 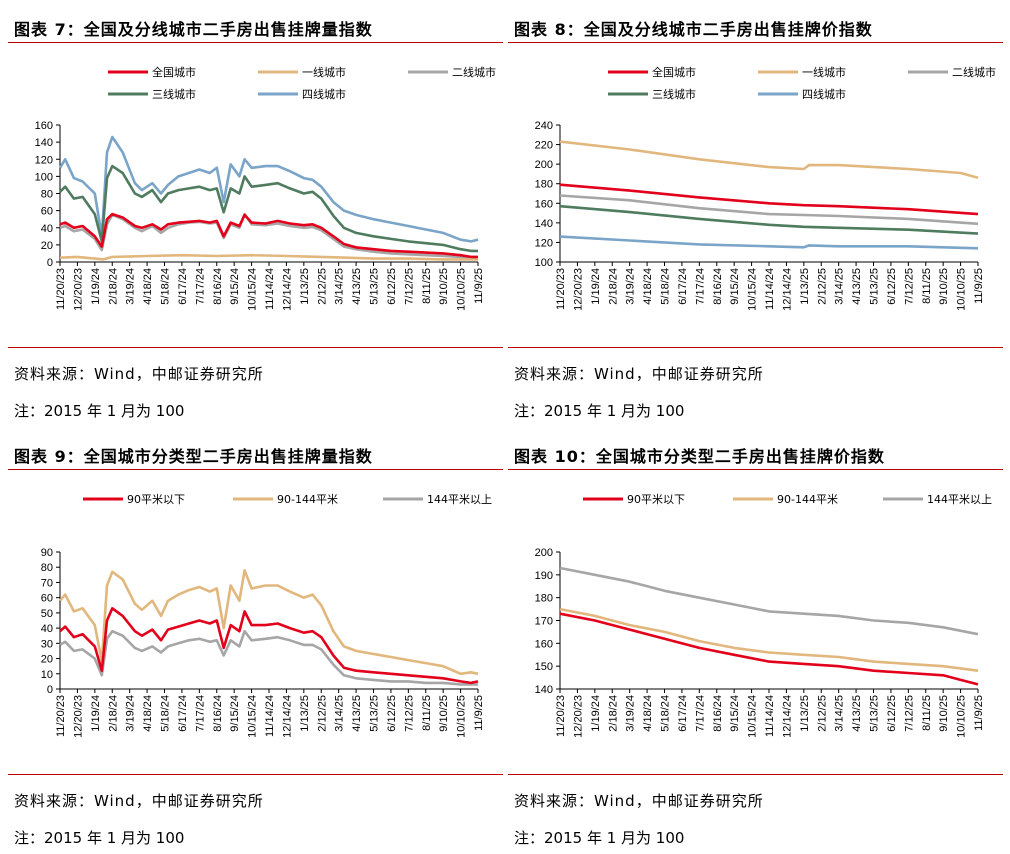 What do you see at coordinates (718, 286) in the screenshot?
I see `x-tick-label: 8/16/24` at bounding box center [718, 286].